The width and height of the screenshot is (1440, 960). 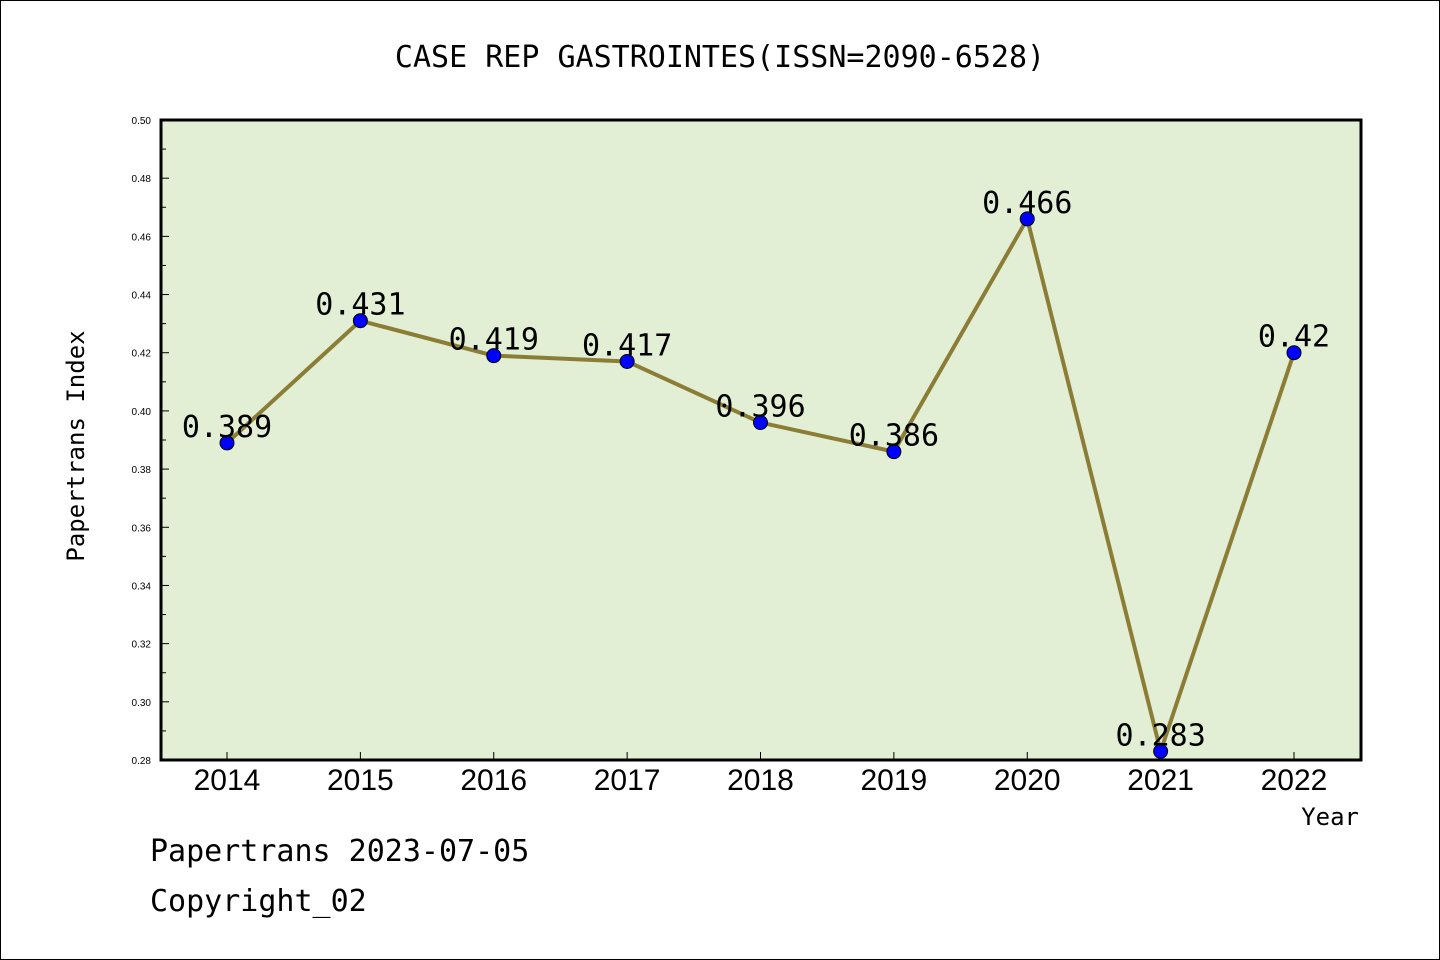 I want to click on y-tick-label: 0.40, so click(x=142, y=412).